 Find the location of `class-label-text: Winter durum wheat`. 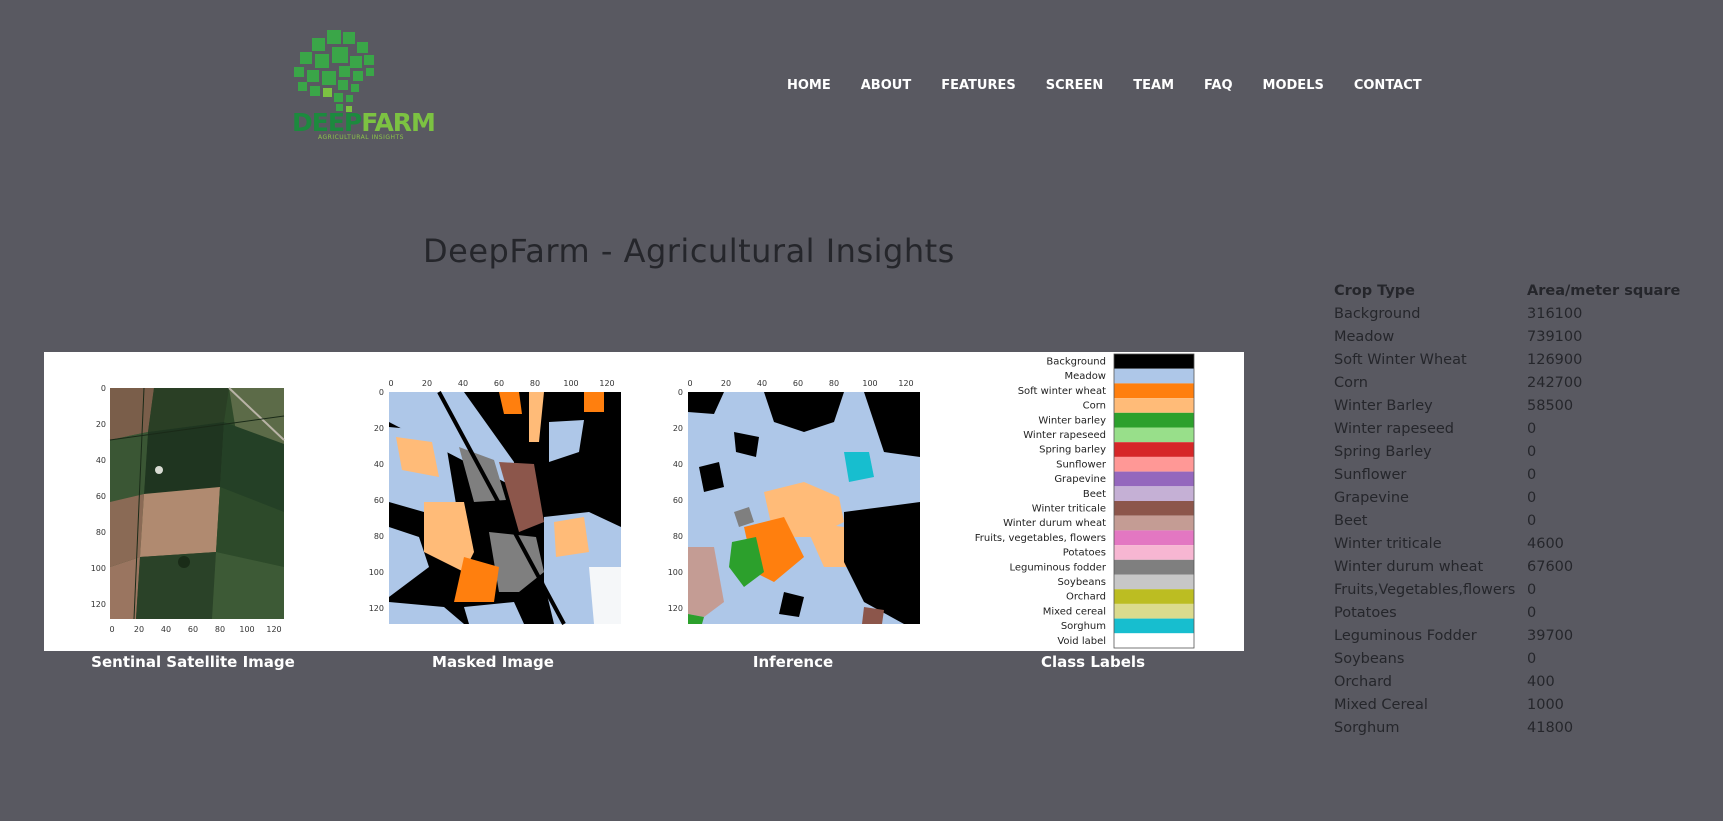

class-label-text: Winter durum wheat is located at coordinates (1054, 523).